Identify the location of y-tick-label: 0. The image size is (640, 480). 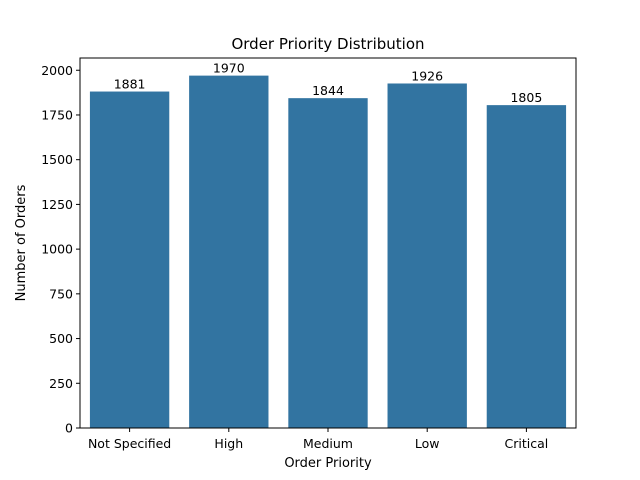
(69, 428).